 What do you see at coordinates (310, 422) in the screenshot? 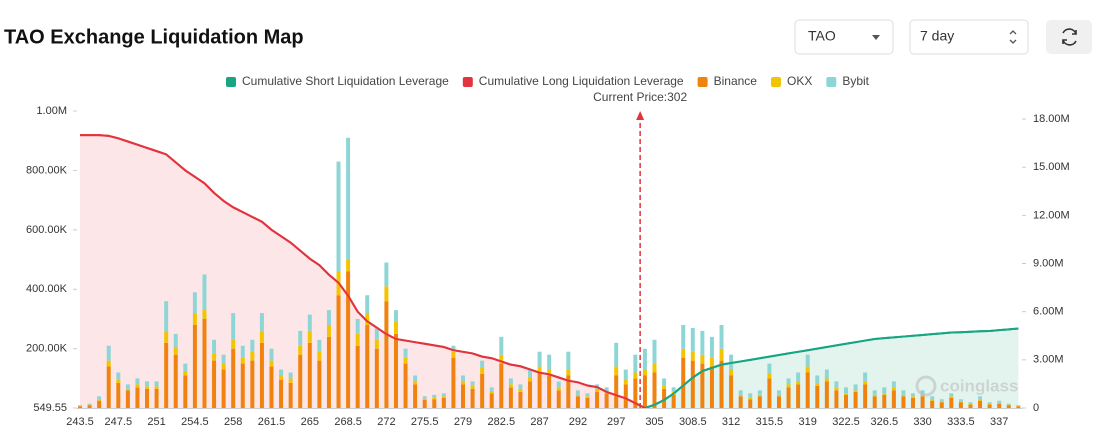
I see `x-tick-label: 265` at bounding box center [310, 422].